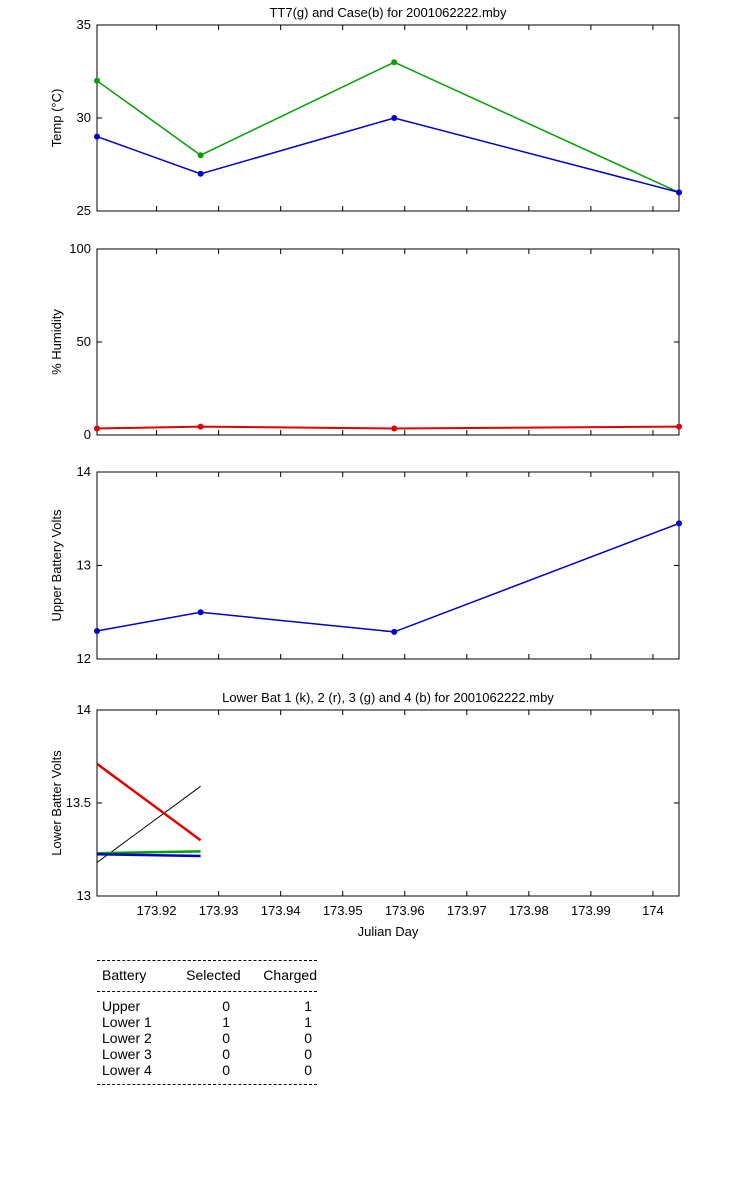  What do you see at coordinates (157, 910) in the screenshot?
I see `lower-battery-x-tick-label: 173.92` at bounding box center [157, 910].